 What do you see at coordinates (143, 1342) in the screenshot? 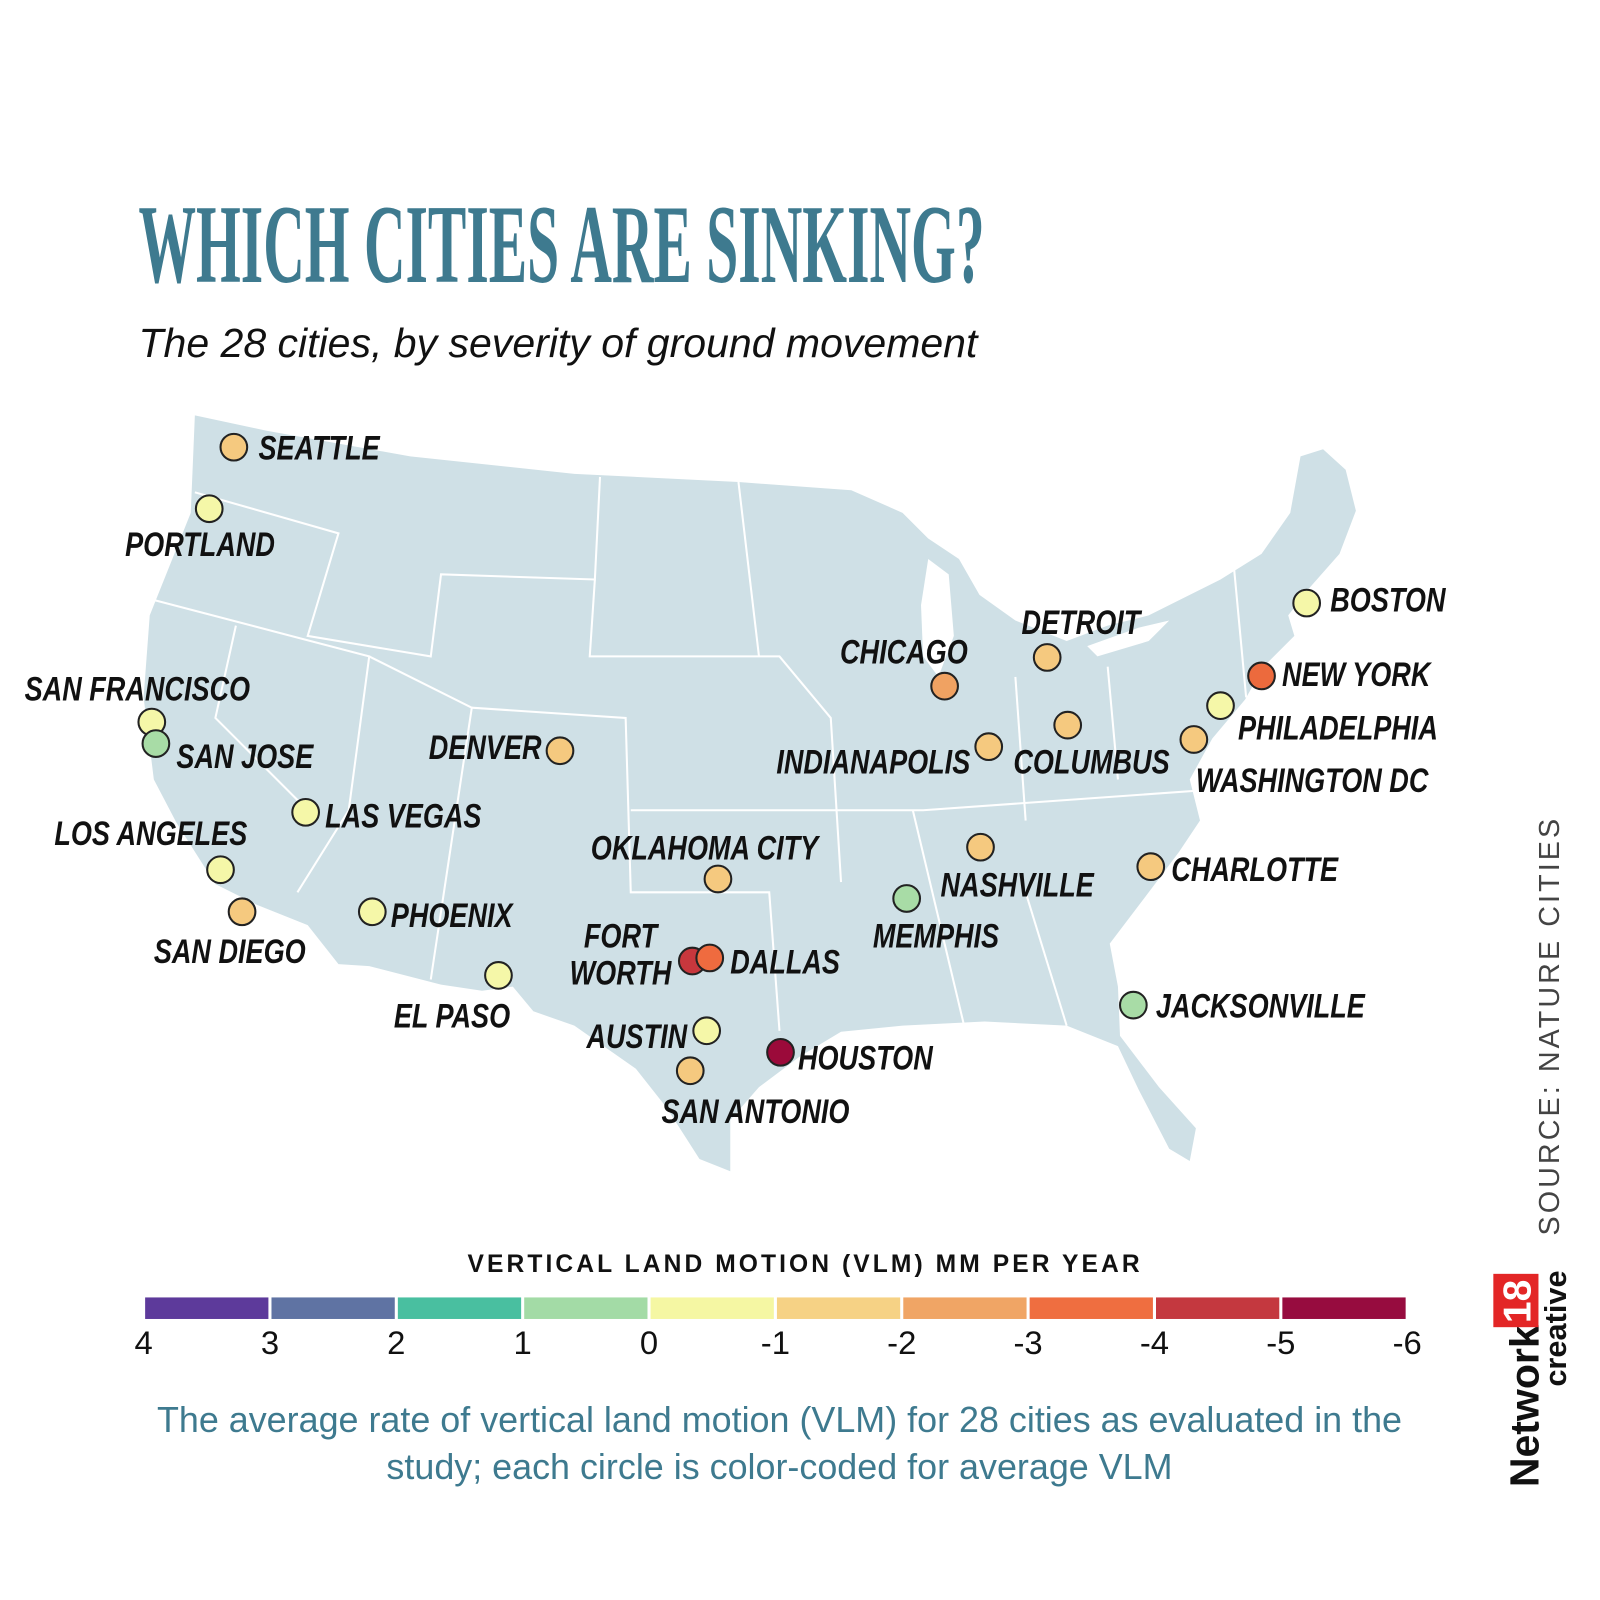
I see `legend-tick-label: 4` at bounding box center [143, 1342].